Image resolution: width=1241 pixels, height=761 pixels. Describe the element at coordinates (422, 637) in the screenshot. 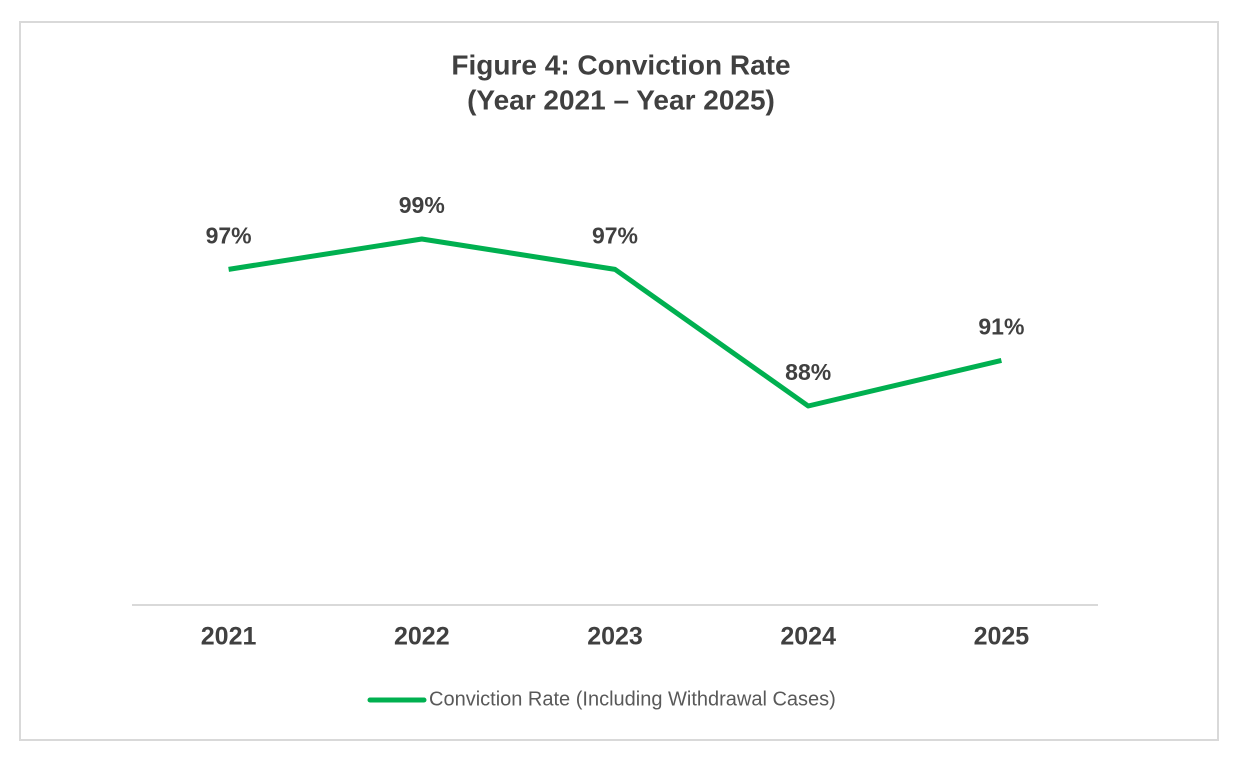

I see `x-tick-label: 2022` at that location.